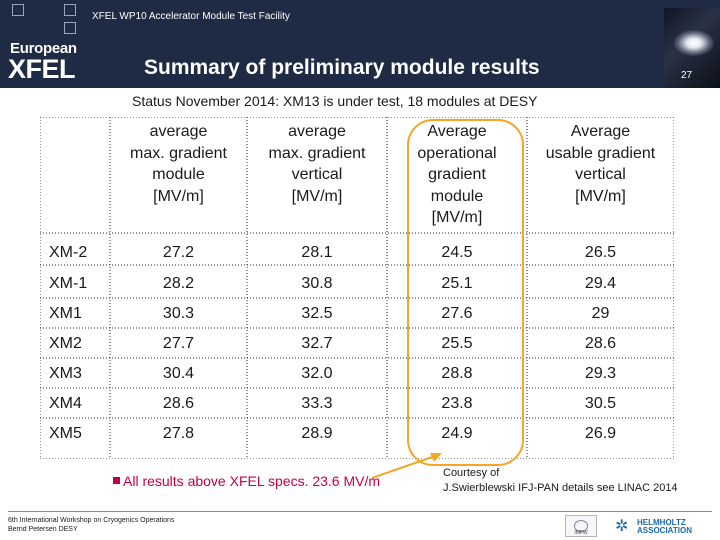 This screenshot has height=540, width=720. What do you see at coordinates (600, 403) in the screenshot?
I see `cell-value: 30.5` at bounding box center [600, 403].